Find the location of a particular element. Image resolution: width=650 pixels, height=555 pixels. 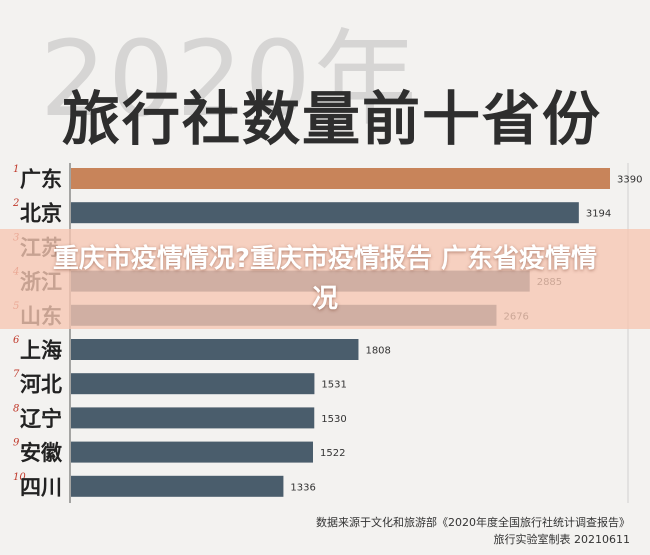

bar-value-label: 3390 is located at coordinates (629, 180).